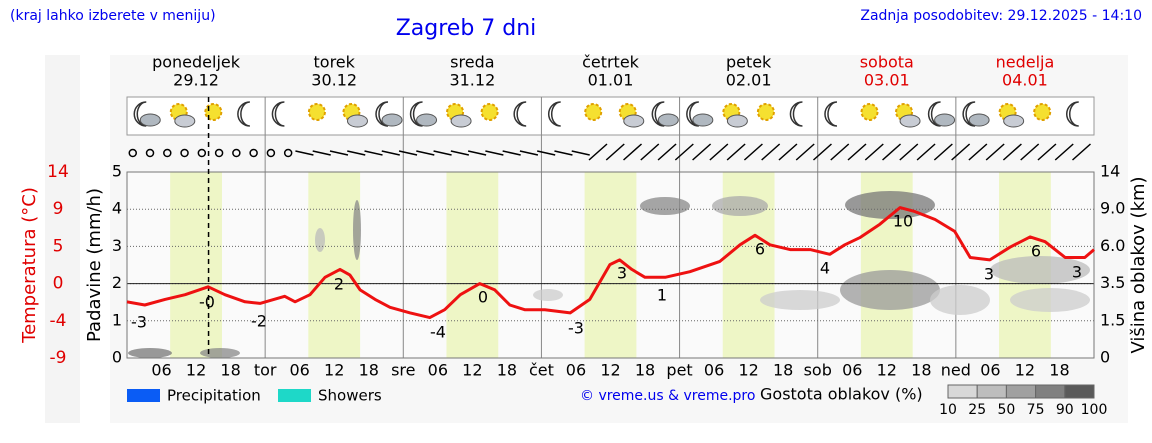  What do you see at coordinates (818, 370) in the screenshot?
I see `x-tick-label: sob` at bounding box center [818, 370].